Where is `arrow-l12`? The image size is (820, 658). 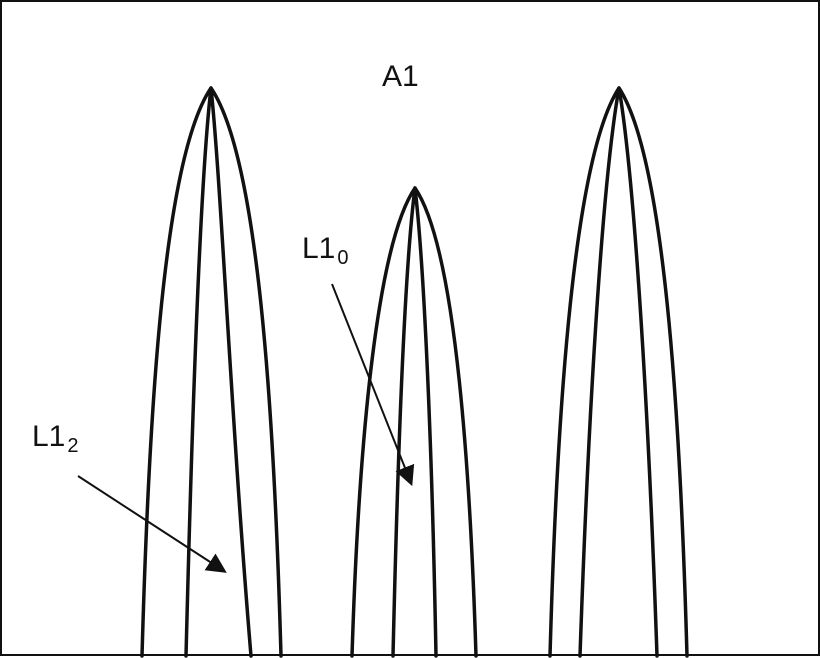
arrow-l12 is located at coordinates (152, 524).